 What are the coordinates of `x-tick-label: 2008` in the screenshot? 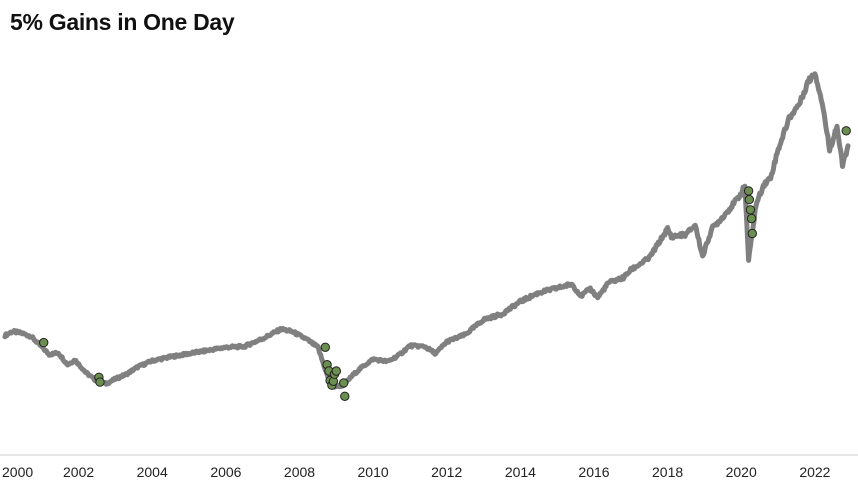 It's located at (299, 472).